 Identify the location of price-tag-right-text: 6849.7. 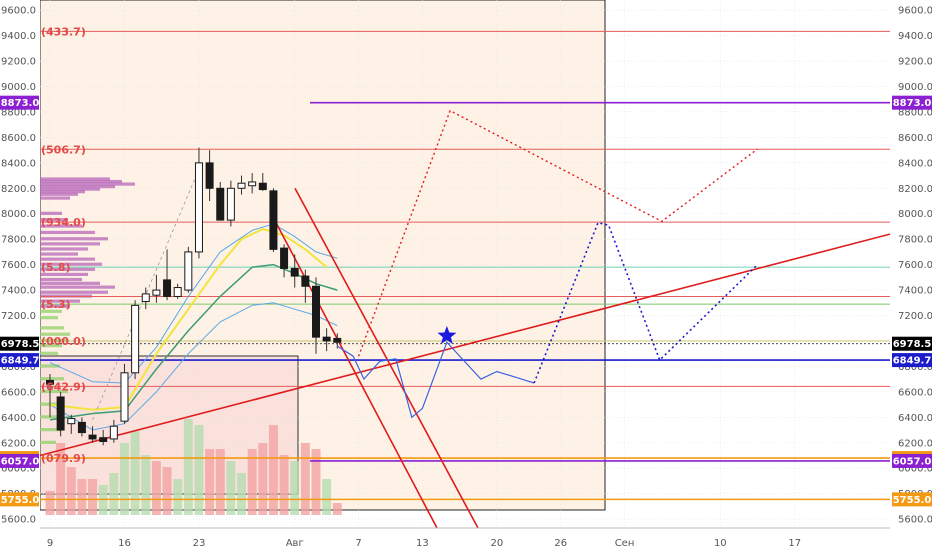
(912, 361).